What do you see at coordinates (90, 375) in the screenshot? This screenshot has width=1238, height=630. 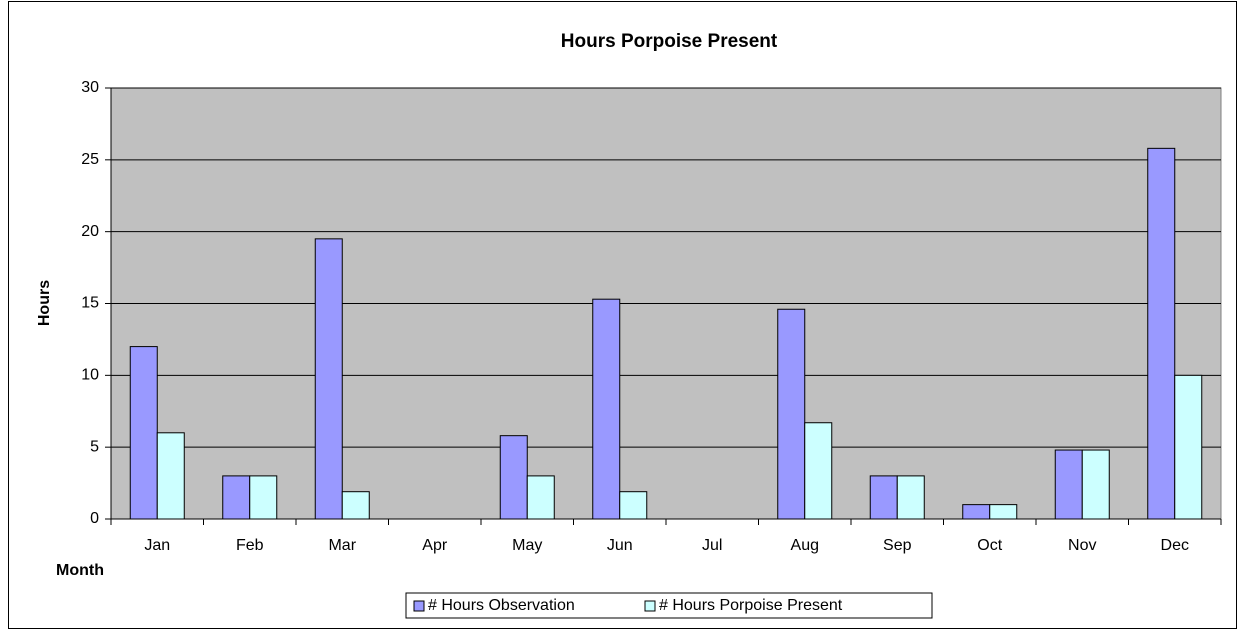 I see `y-tick-label: 10` at bounding box center [90, 375].